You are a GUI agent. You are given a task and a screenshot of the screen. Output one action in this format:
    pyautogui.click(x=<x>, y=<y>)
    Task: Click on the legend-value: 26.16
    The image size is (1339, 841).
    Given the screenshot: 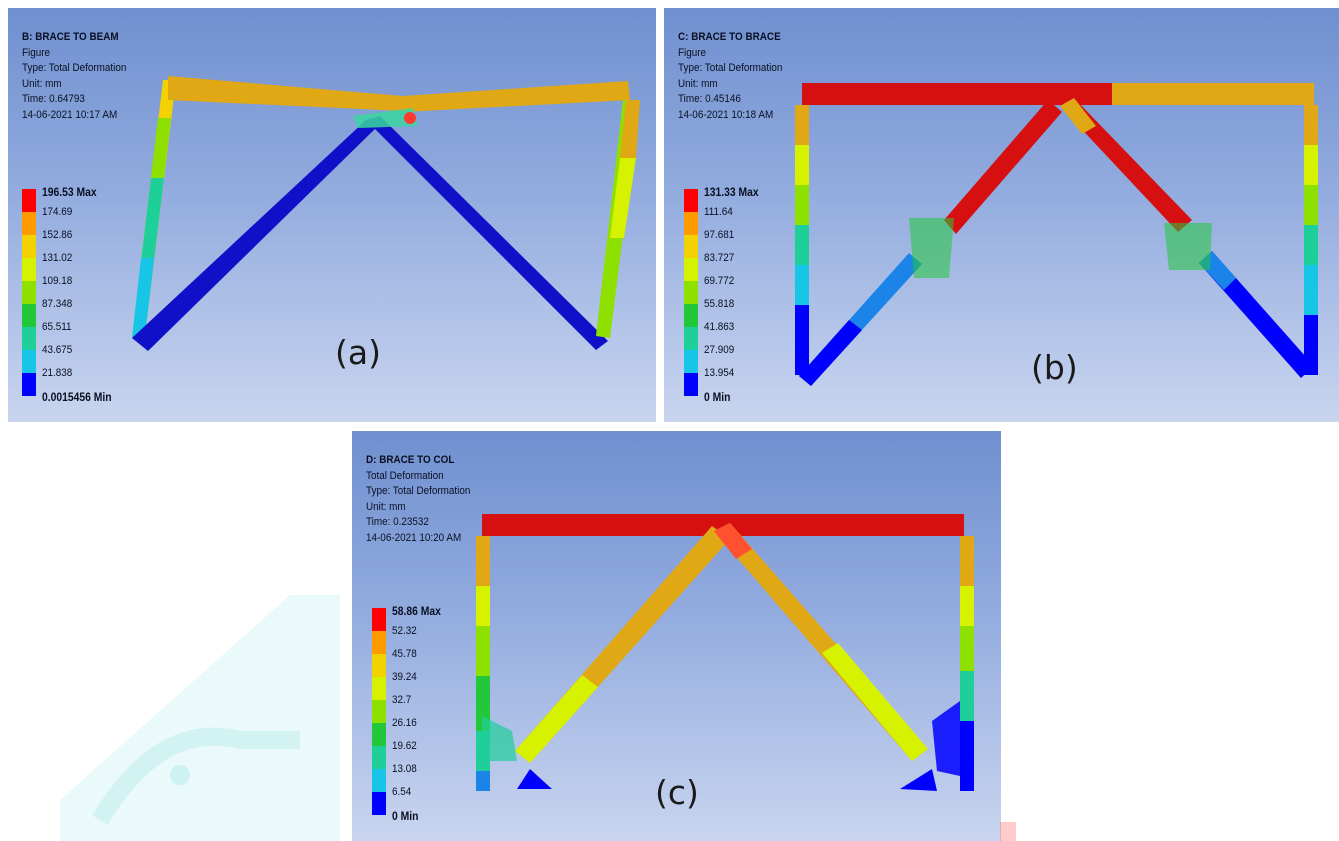 What is the action you would take?
    pyautogui.click(x=404, y=723)
    